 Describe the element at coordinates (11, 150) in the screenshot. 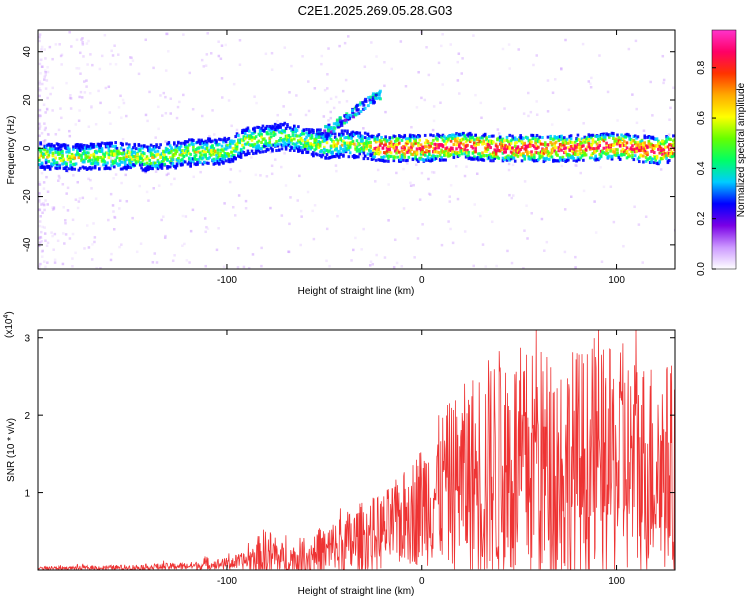

I see `spectrogram-y-label: Frequency (Hz)` at that location.